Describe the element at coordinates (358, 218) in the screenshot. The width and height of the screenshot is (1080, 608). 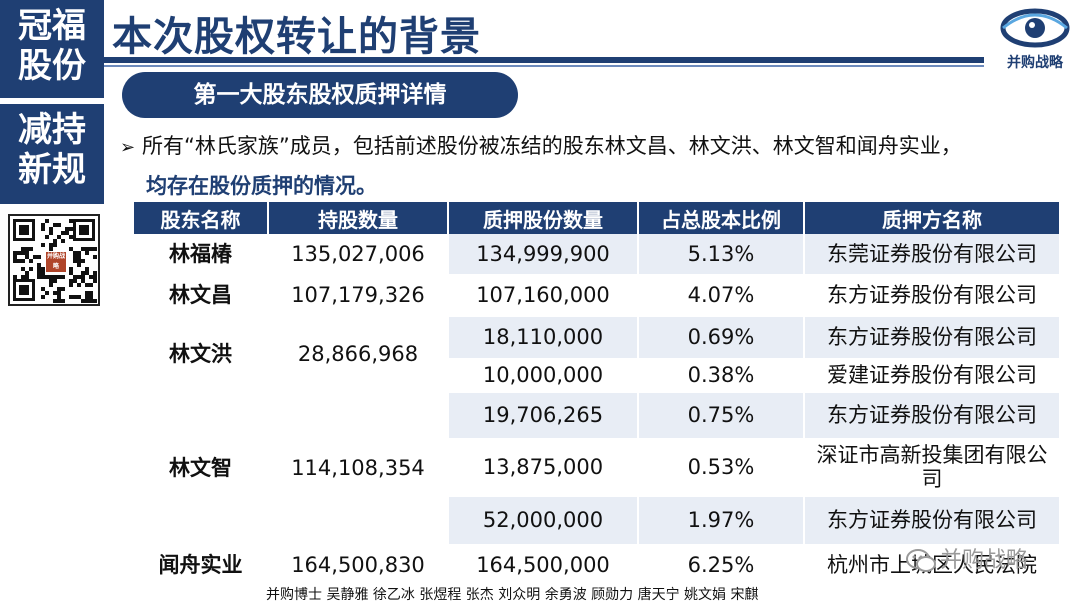
I see `header-shares: 持股数量` at that location.